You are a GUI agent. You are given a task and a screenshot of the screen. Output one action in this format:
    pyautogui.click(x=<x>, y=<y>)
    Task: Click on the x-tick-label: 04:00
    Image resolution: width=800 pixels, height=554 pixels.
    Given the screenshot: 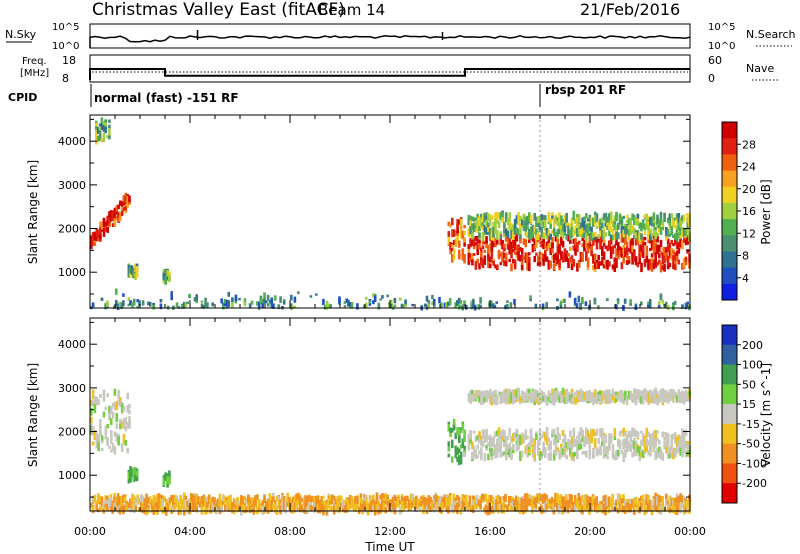 What is the action you would take?
    pyautogui.click(x=190, y=531)
    